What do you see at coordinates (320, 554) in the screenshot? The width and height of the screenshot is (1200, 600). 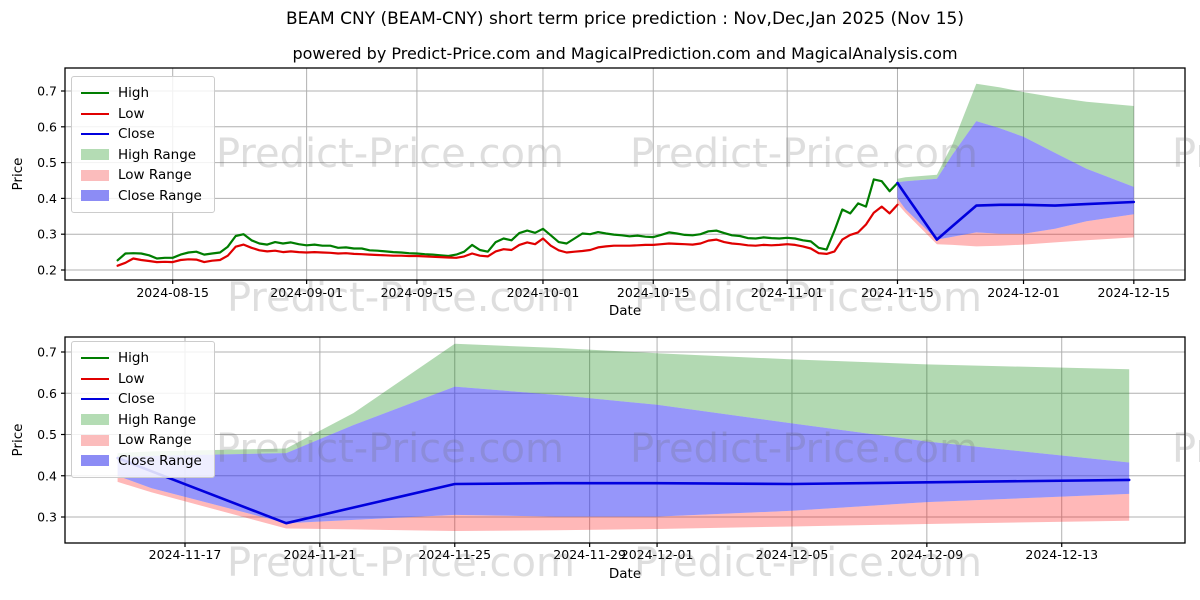 I see `x-tick-label: 2024-11-21` at bounding box center [320, 554].